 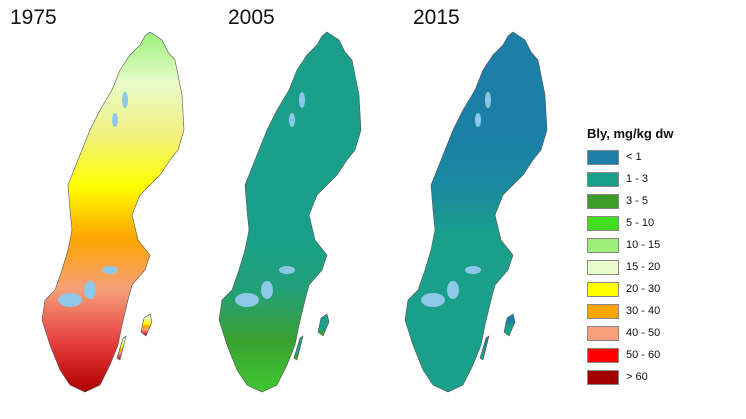 What do you see at coordinates (643, 333) in the screenshot?
I see `legend-label: 40 - 50` at bounding box center [643, 333].